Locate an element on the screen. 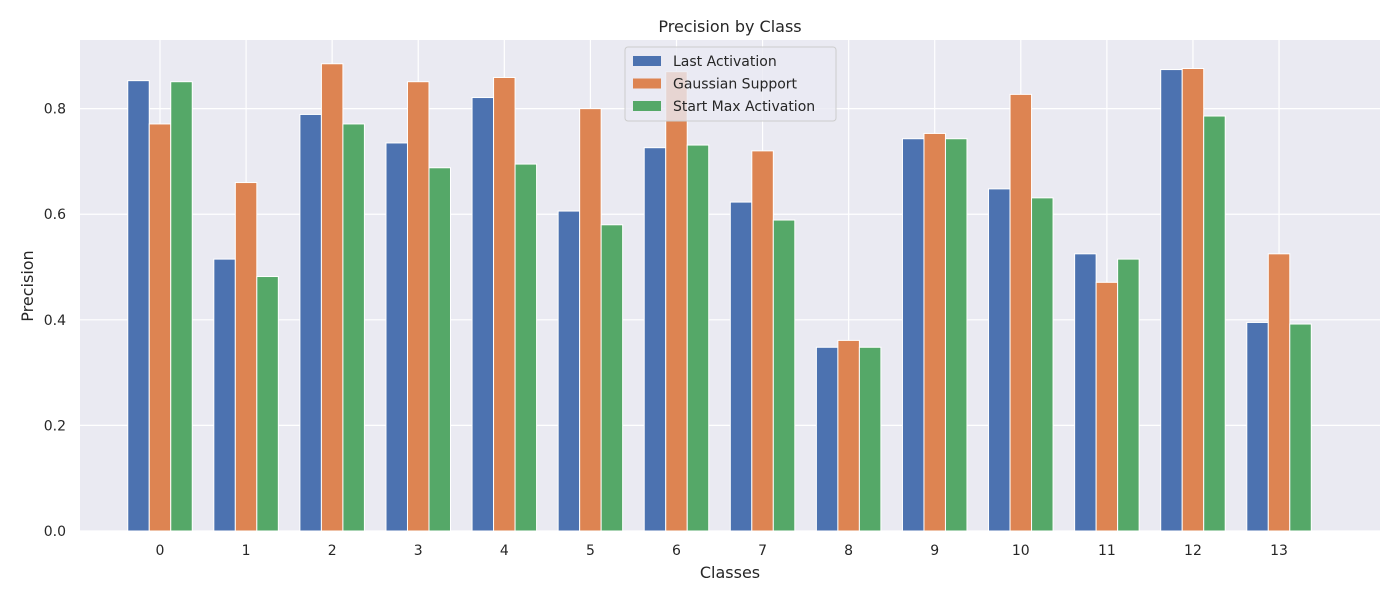 This screenshot has width=1400, height=600. x-tick-label: 1 is located at coordinates (246, 551).